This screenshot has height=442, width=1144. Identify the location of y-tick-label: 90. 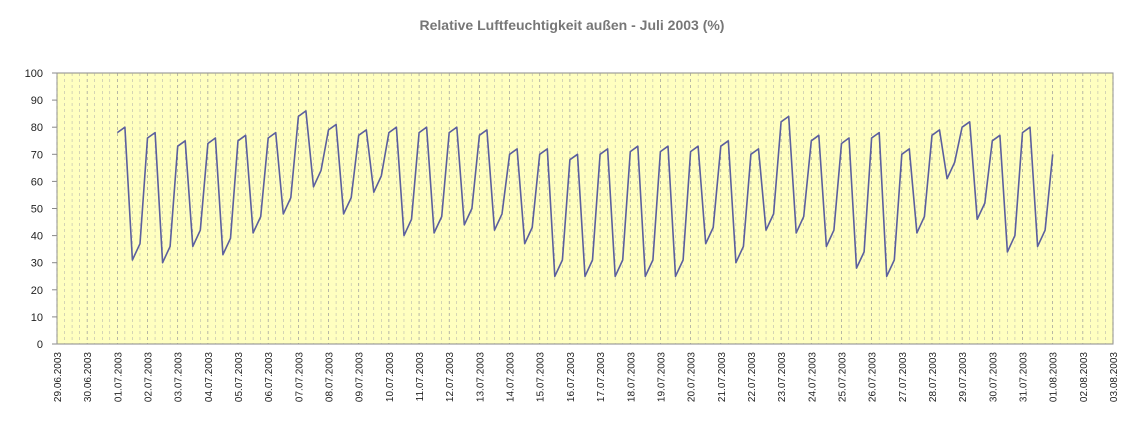
(37, 101).